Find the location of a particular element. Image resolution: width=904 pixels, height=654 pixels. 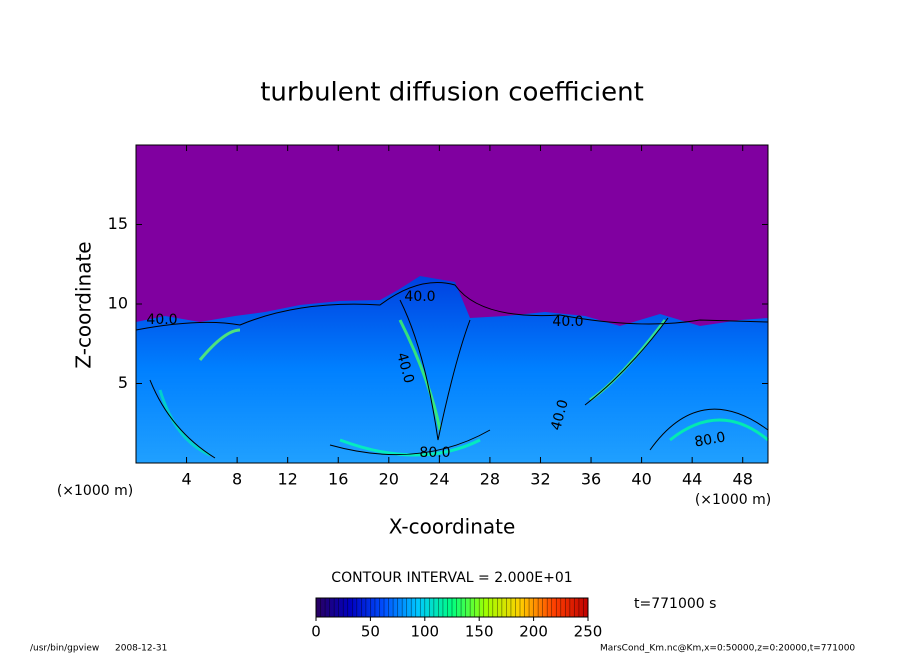

x-tick-label: 44 is located at coordinates (692, 479).